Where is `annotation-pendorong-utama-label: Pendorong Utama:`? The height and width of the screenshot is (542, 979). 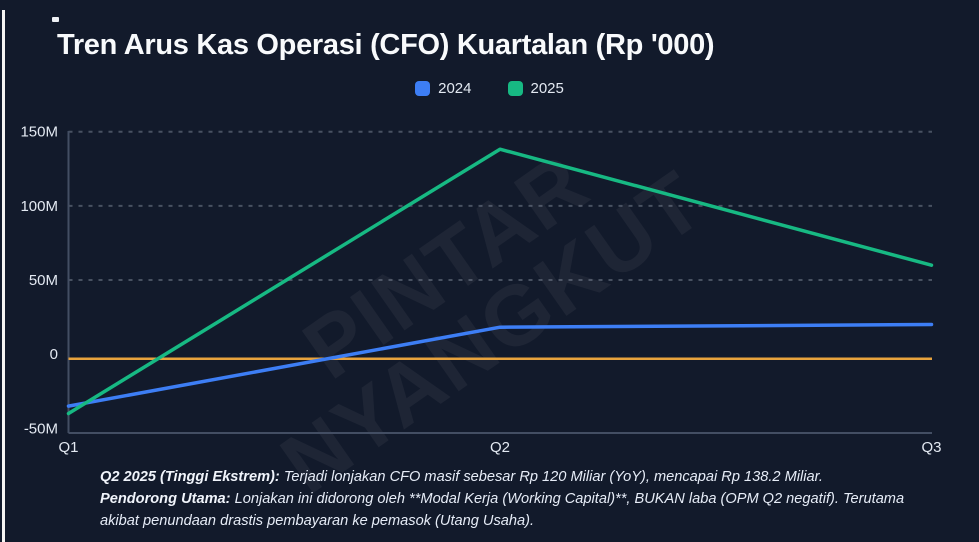
annotation-pendorong-utama-label: Pendorong Utama: is located at coordinates (165, 499).